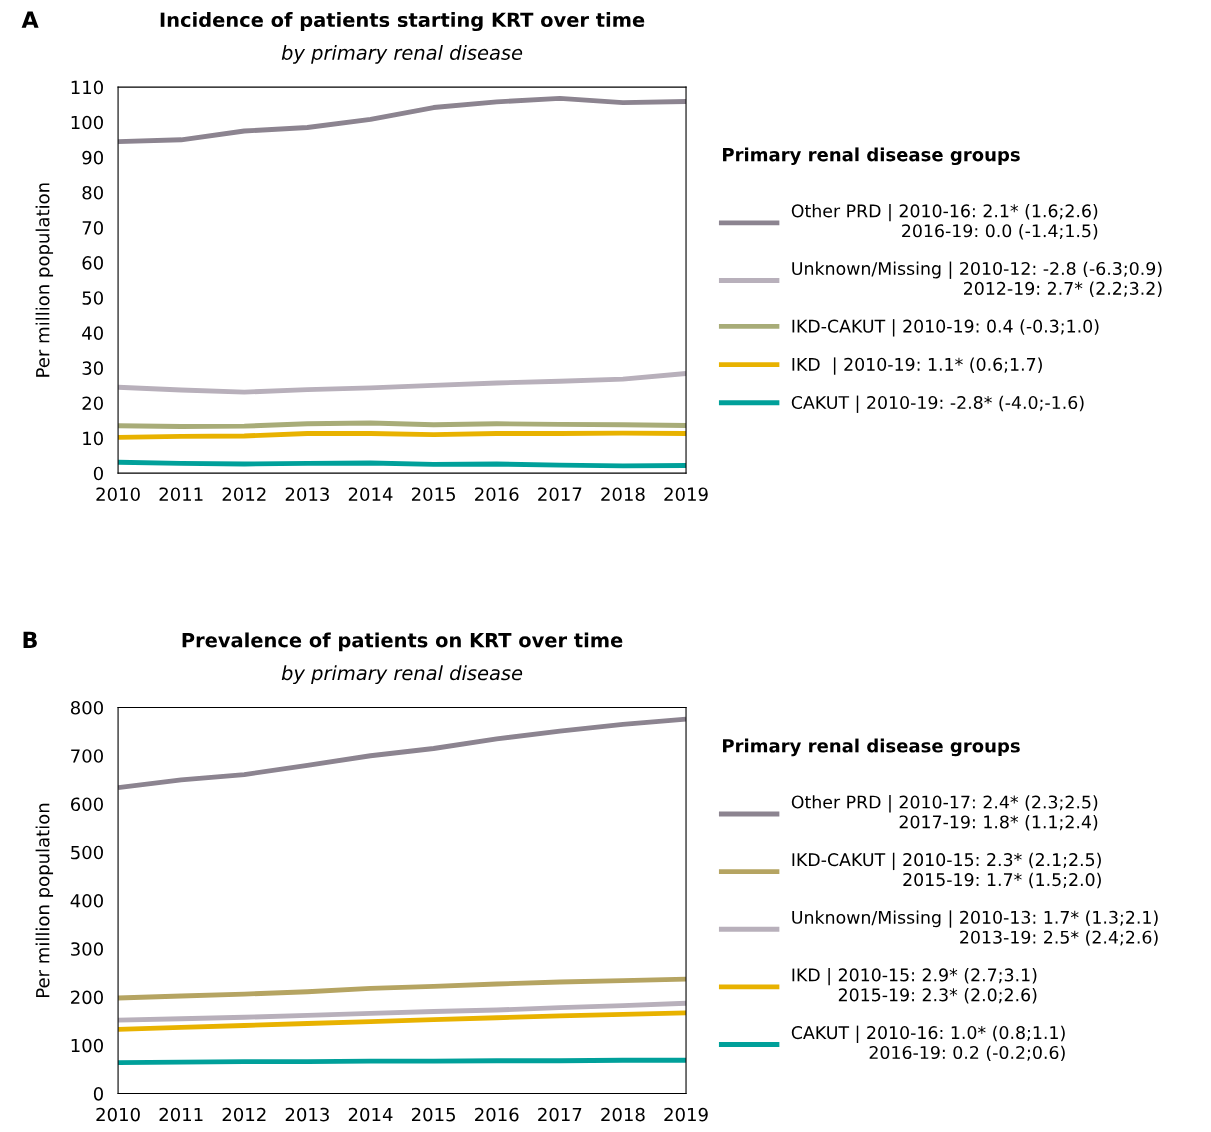  I want to click on legend-label: IKD-CAKUT | 2010-15: 2.3* (2.1;2.5) 2015-19: 1.7* (1.5;2.0), so click(946, 870).